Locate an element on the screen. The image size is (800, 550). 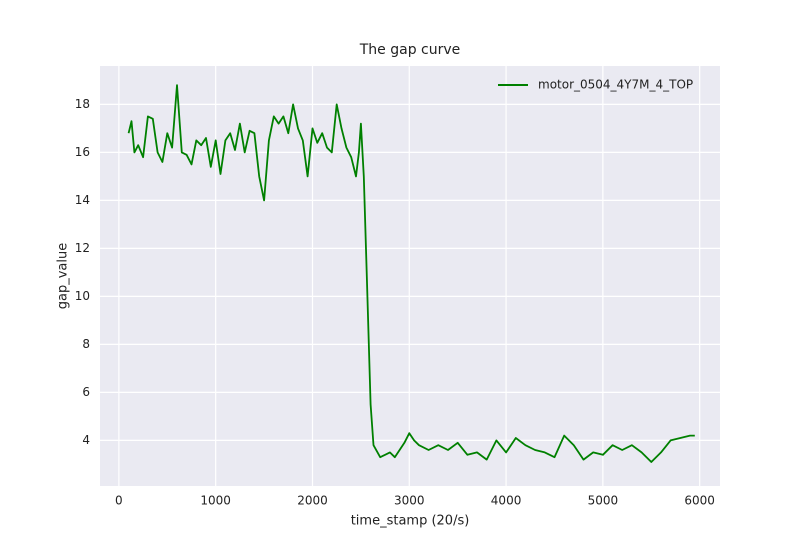
y-tick-label: 18 is located at coordinates (82, 104).